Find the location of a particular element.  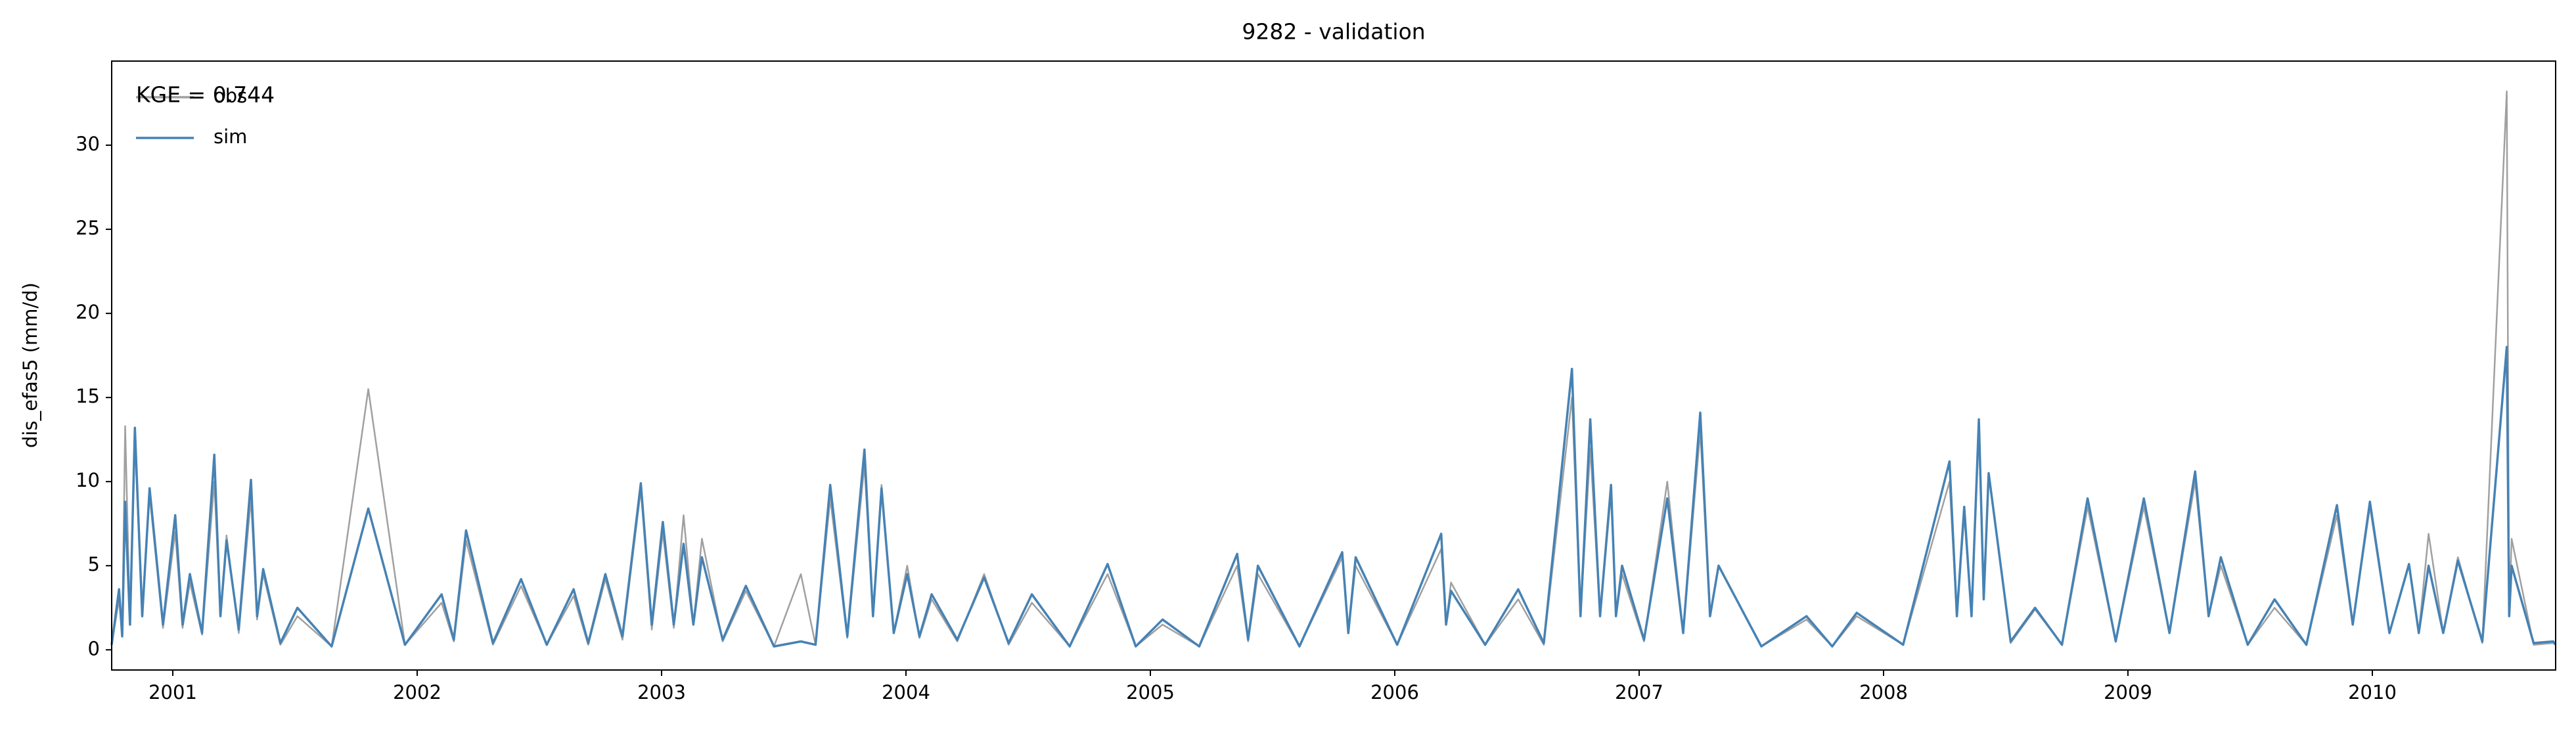

y-tick-label: 5 is located at coordinates (94, 564).